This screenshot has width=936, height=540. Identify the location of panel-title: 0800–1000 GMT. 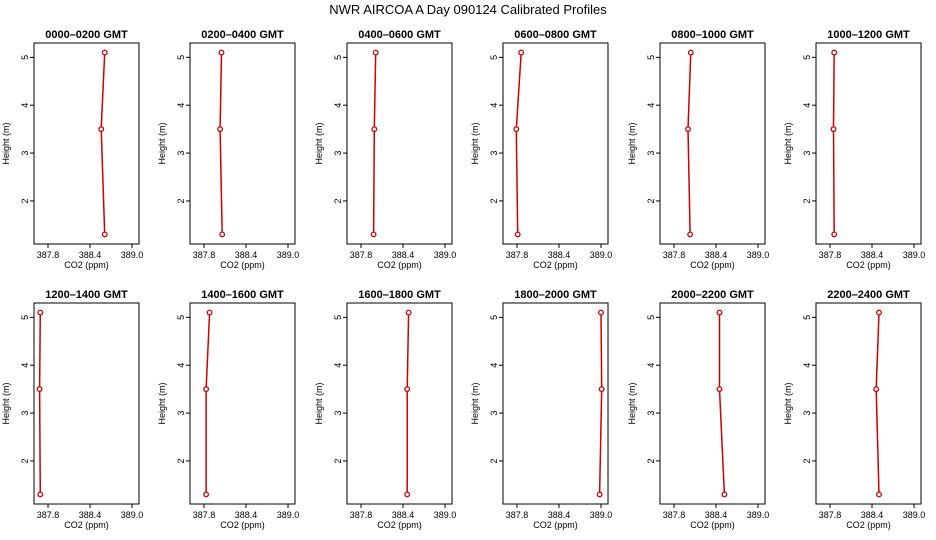
(712, 35).